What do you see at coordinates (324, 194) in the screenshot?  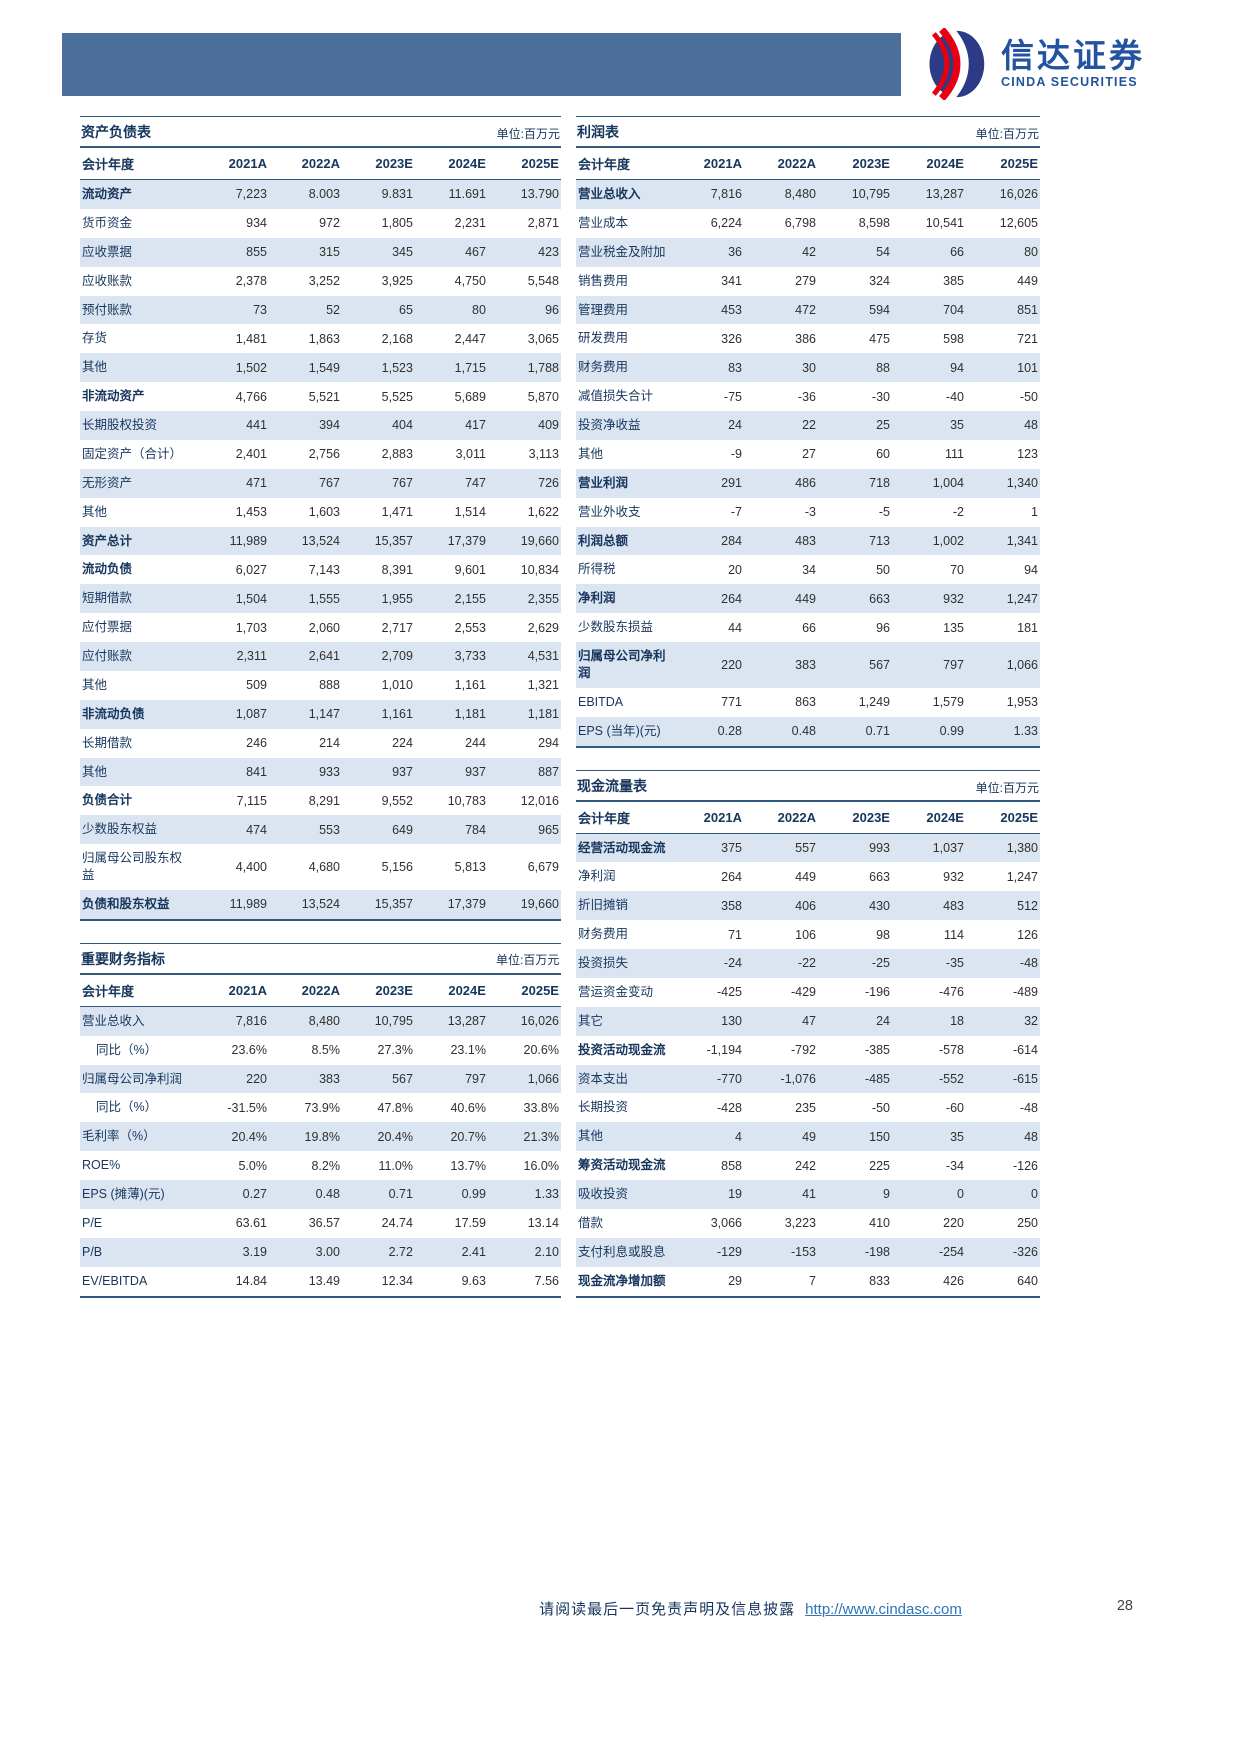 I see `cell-value: 8.003` at bounding box center [324, 194].